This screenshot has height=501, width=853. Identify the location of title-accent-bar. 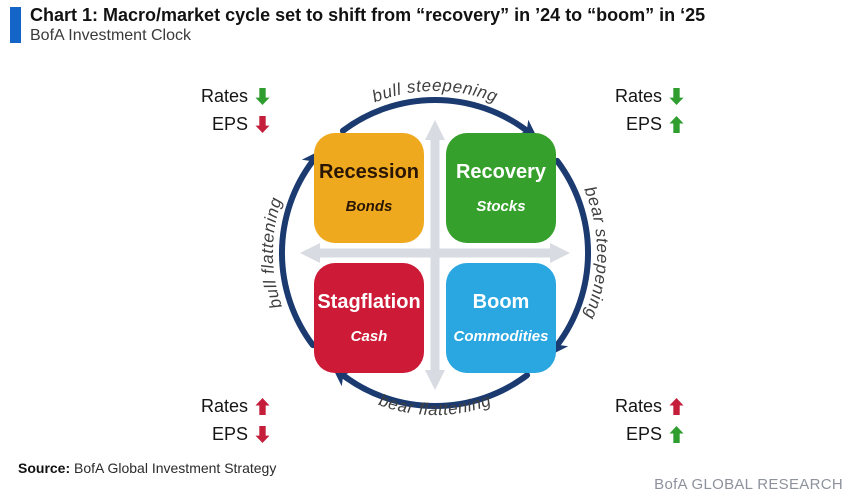
(15, 25).